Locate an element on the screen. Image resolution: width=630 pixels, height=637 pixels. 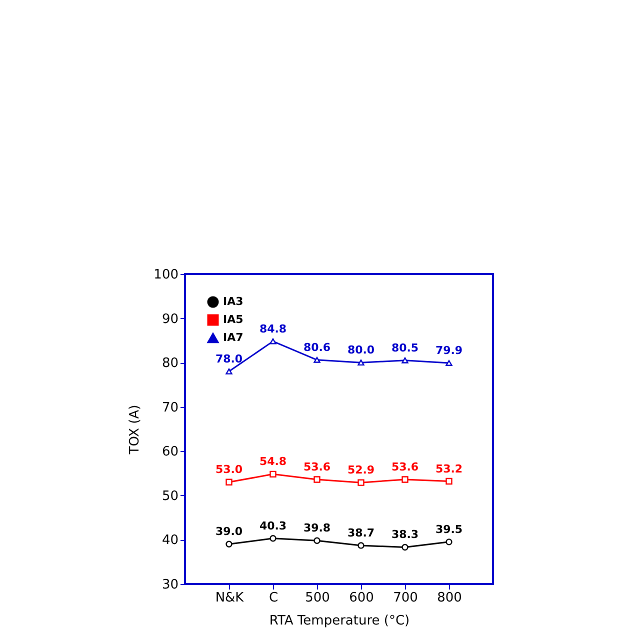
data-label: 53.2 is located at coordinates (449, 469).